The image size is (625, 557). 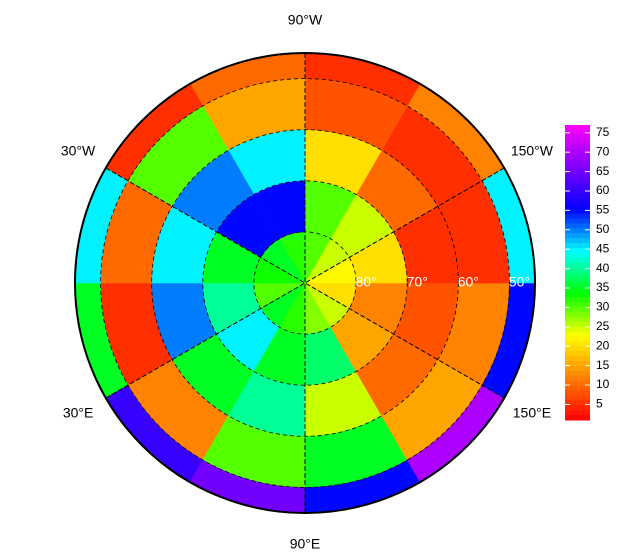 I want to click on colorbar-label: 75, so click(x=603, y=132).